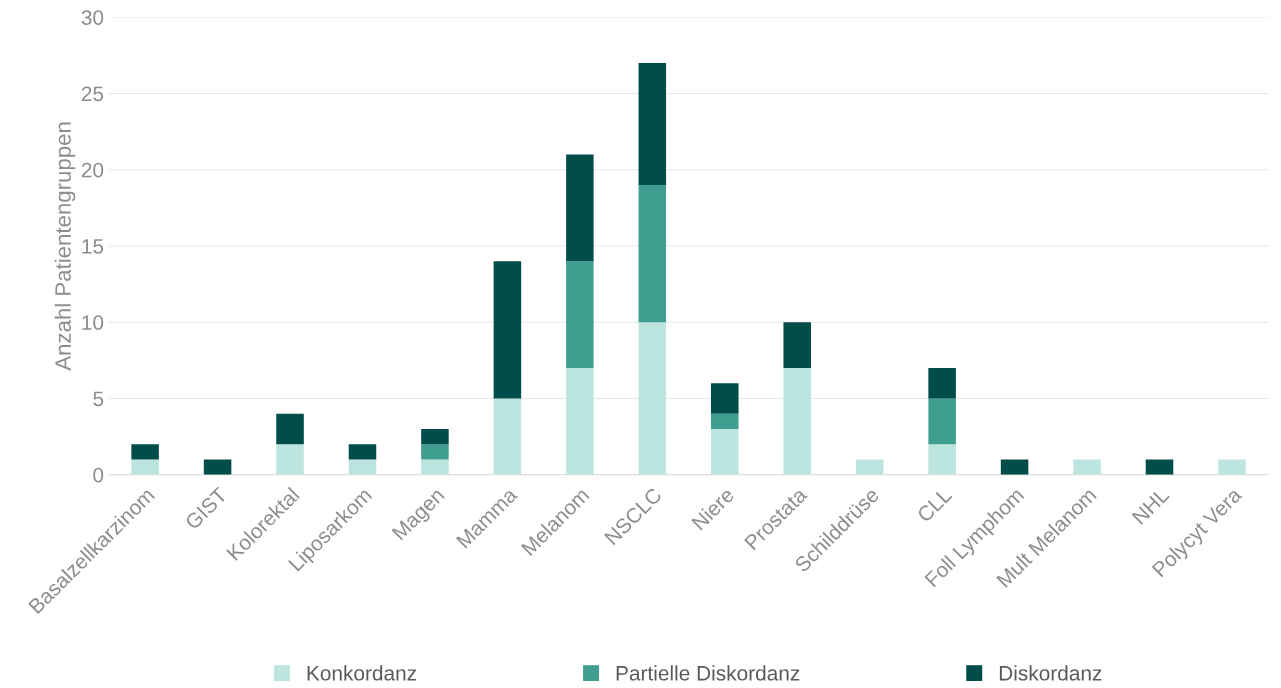  I want to click on y-tick-label: 20, so click(92, 170).